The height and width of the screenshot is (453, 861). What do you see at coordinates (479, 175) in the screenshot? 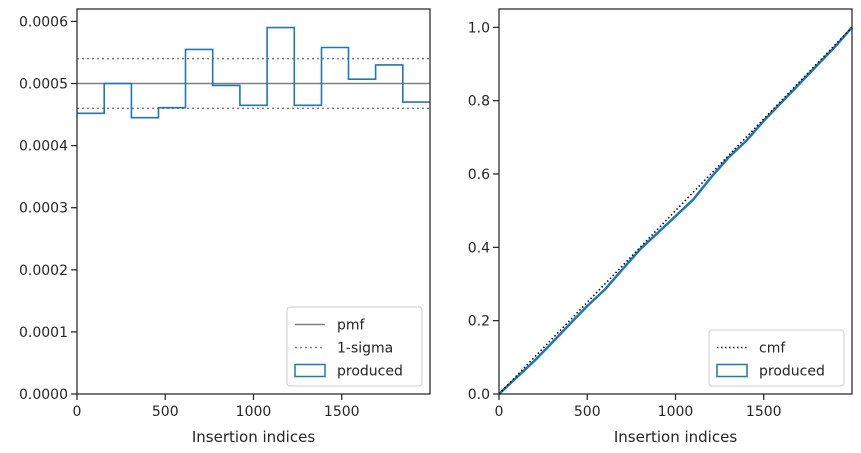
I see `right-y-tick-label: 0.6` at bounding box center [479, 175].